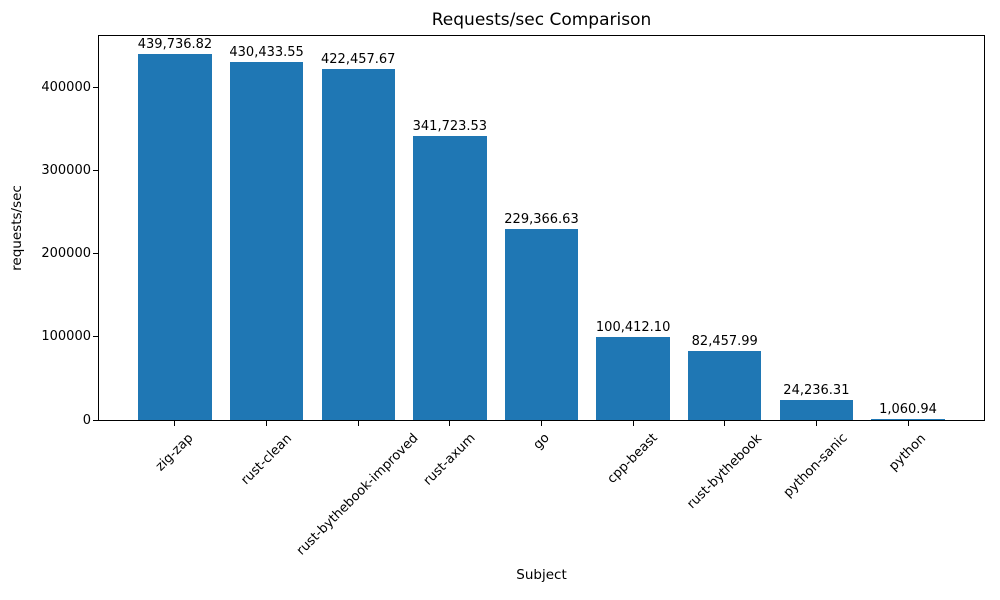 This screenshot has height=600, width=1000. What do you see at coordinates (449, 460) in the screenshot?
I see `x-tick-label: rust-axum` at bounding box center [449, 460].